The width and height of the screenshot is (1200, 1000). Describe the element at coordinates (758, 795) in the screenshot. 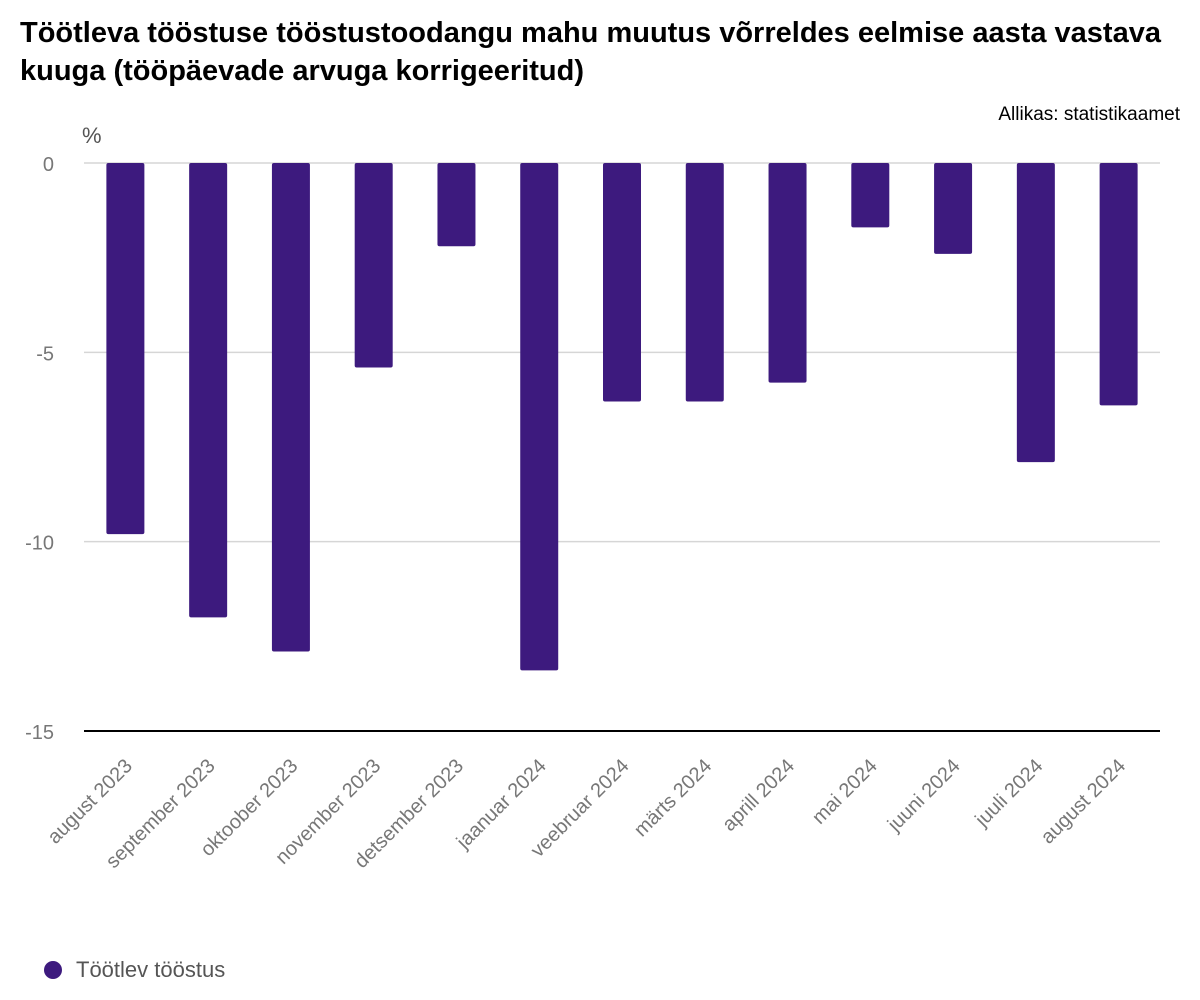

I see `x-tick-label: aprill 2024` at that location.